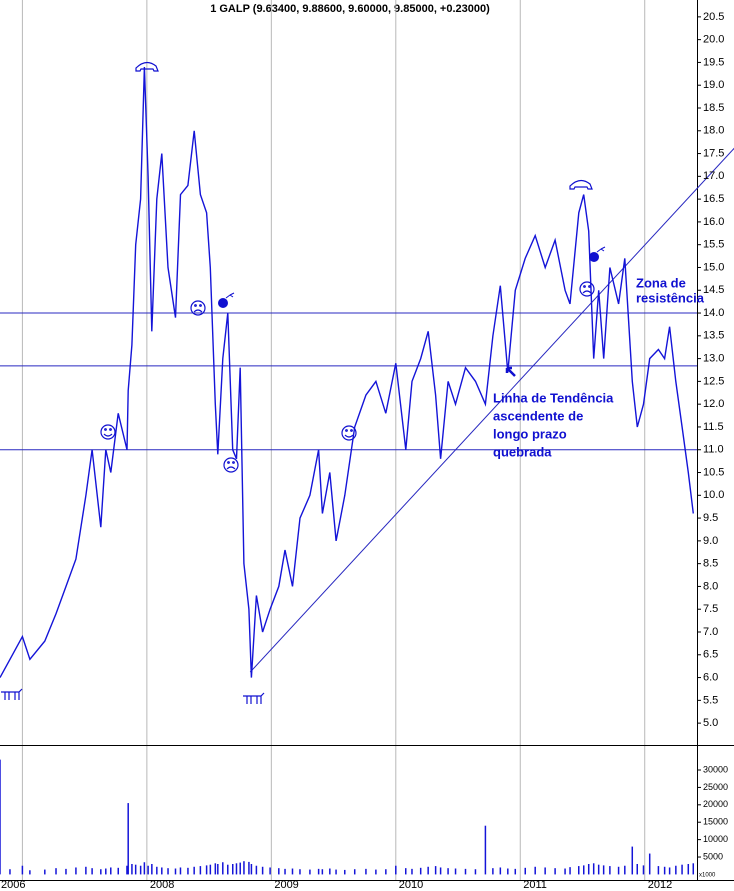  What do you see at coordinates (710, 518) in the screenshot?
I see `y-tick-label: 9.5` at bounding box center [710, 518].